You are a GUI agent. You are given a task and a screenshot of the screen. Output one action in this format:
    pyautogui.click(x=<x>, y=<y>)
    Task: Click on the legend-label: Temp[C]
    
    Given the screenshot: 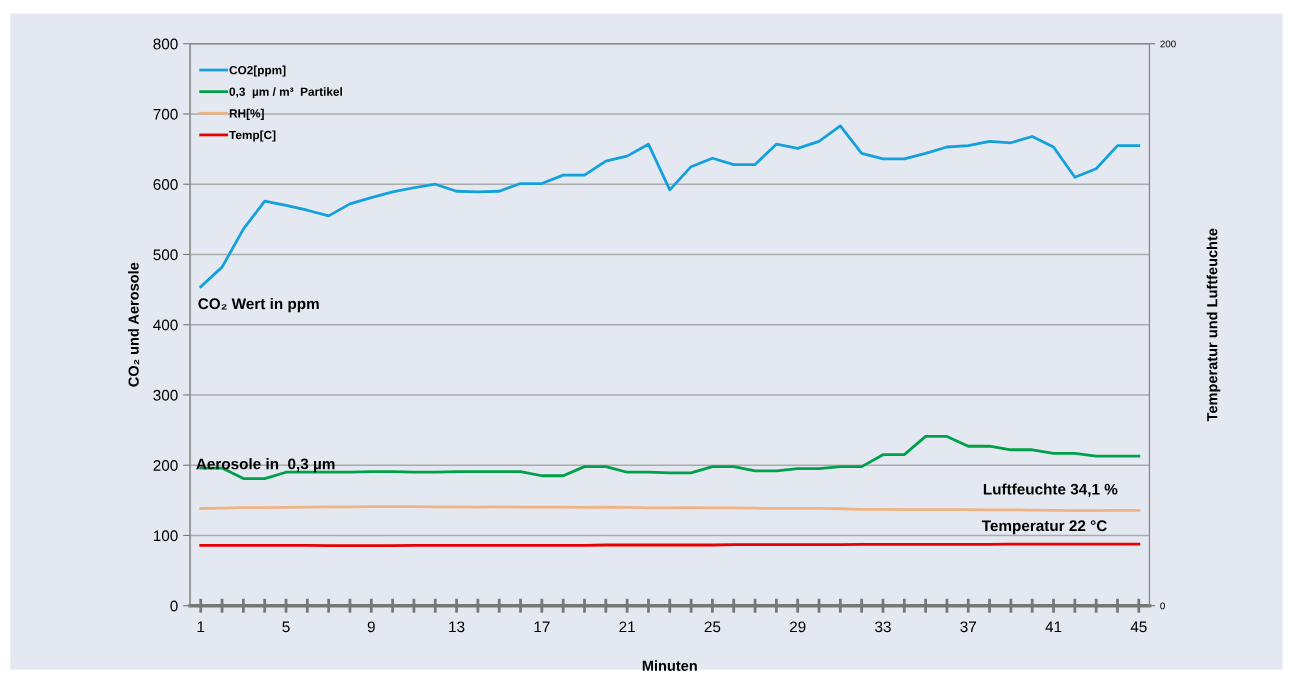 What is the action you would take?
    pyautogui.click(x=252, y=136)
    